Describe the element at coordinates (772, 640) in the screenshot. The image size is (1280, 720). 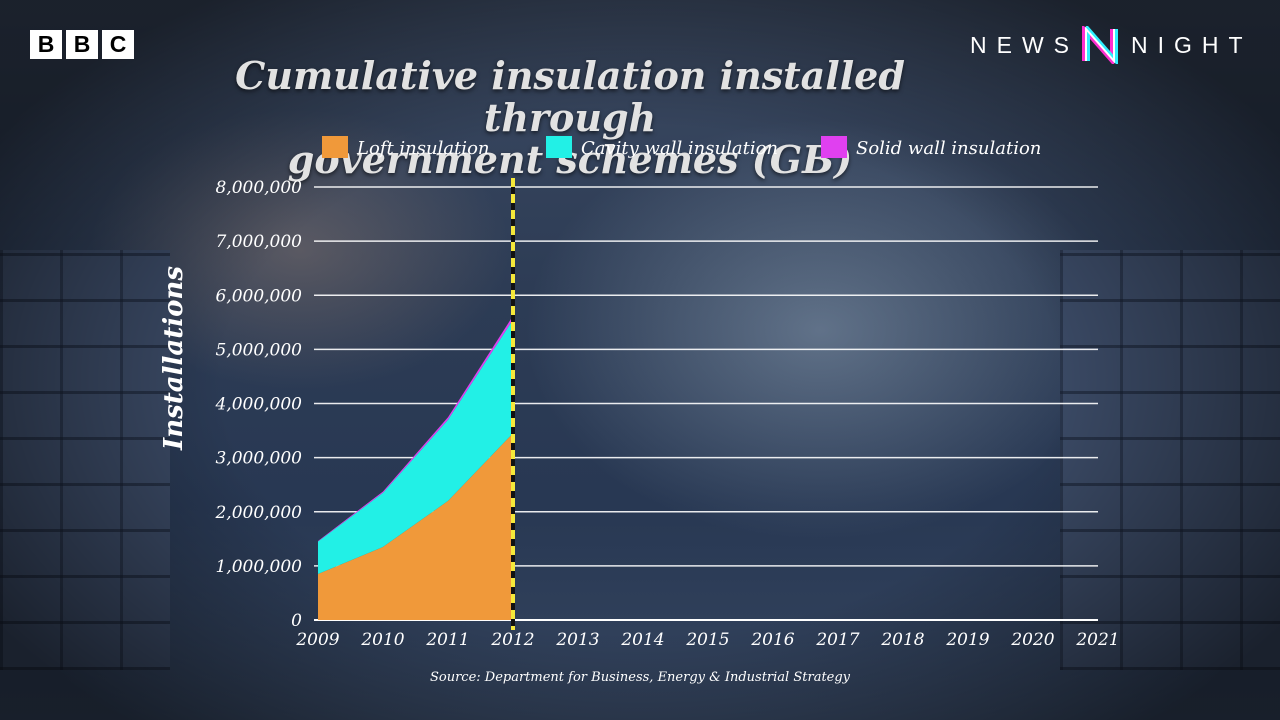
I see `x-tick-label: 2016` at that location.